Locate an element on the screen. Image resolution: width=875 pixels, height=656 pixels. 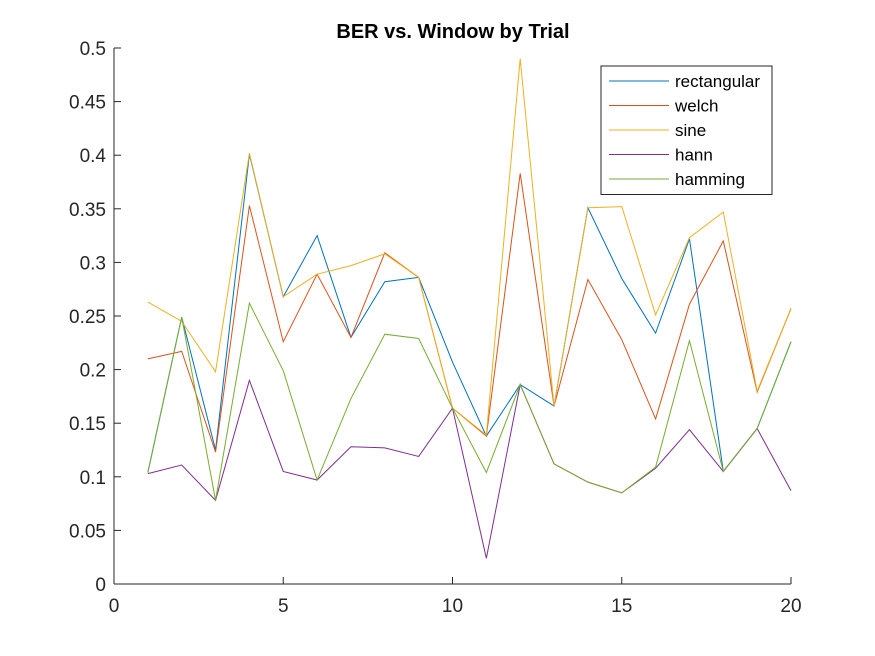
y-tick-label: 0.2 is located at coordinates (93, 371).